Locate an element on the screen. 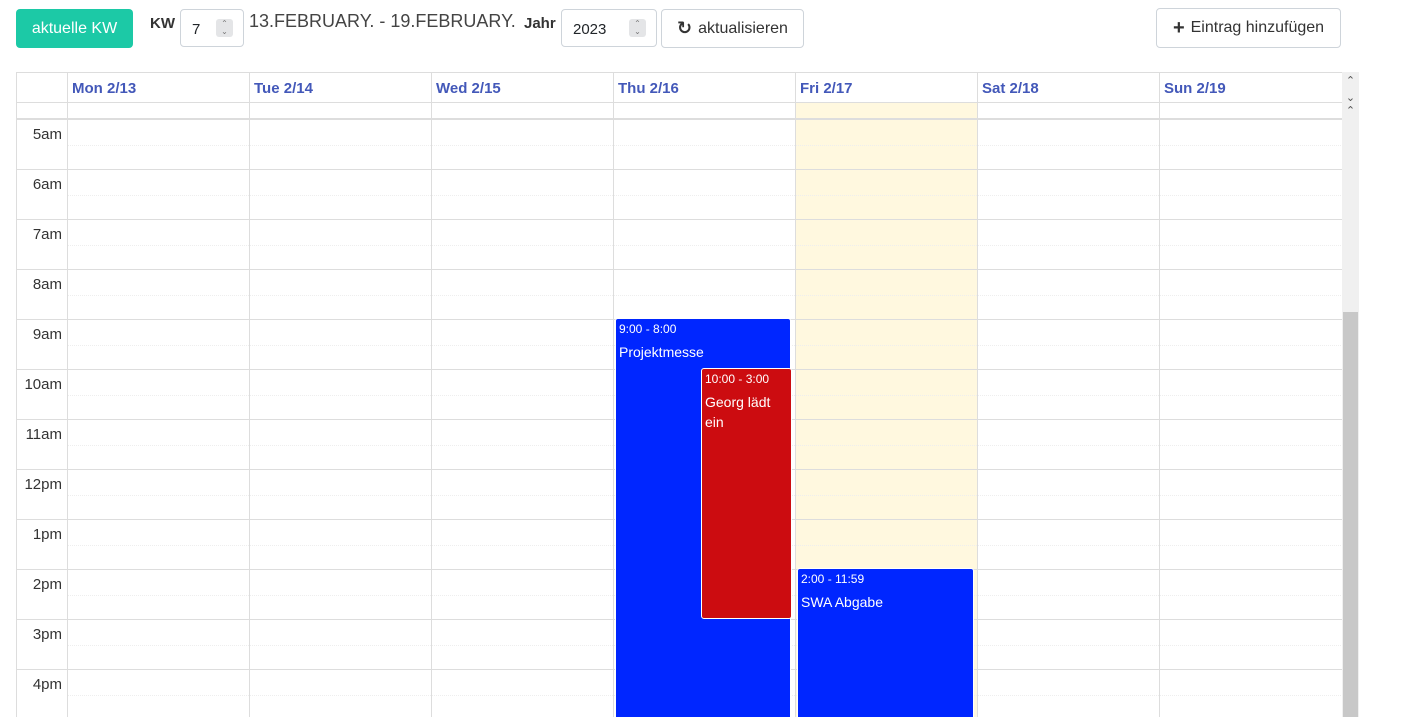 The height and width of the screenshot is (717, 1410). day-header-thu: Thu 2/16 is located at coordinates (704, 87).